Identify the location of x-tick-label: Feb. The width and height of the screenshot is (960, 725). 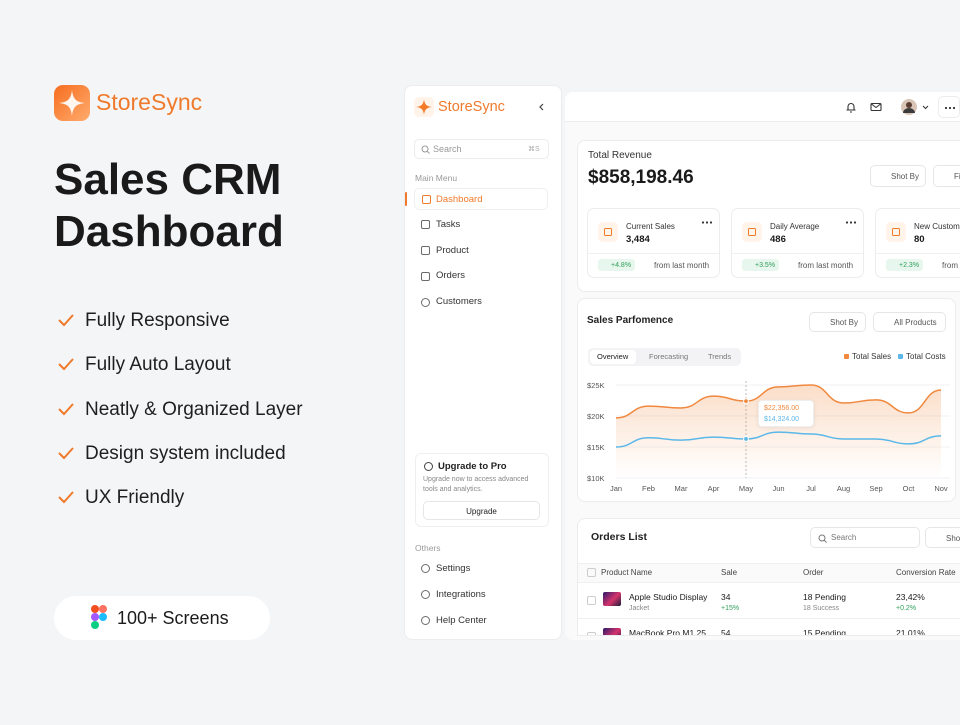
(648, 488).